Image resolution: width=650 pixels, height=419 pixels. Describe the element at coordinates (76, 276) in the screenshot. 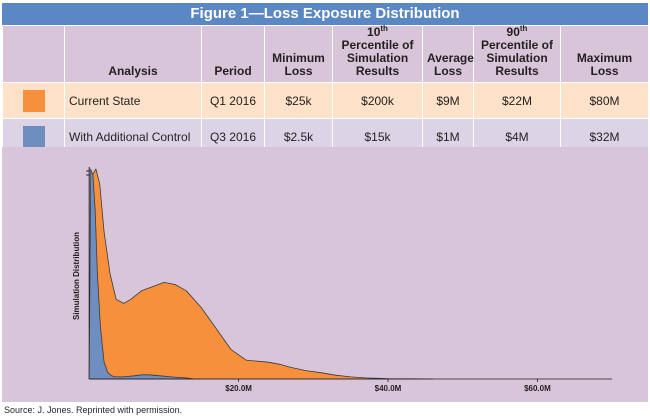

I see `y-axis-label: Simulation Distribution` at that location.